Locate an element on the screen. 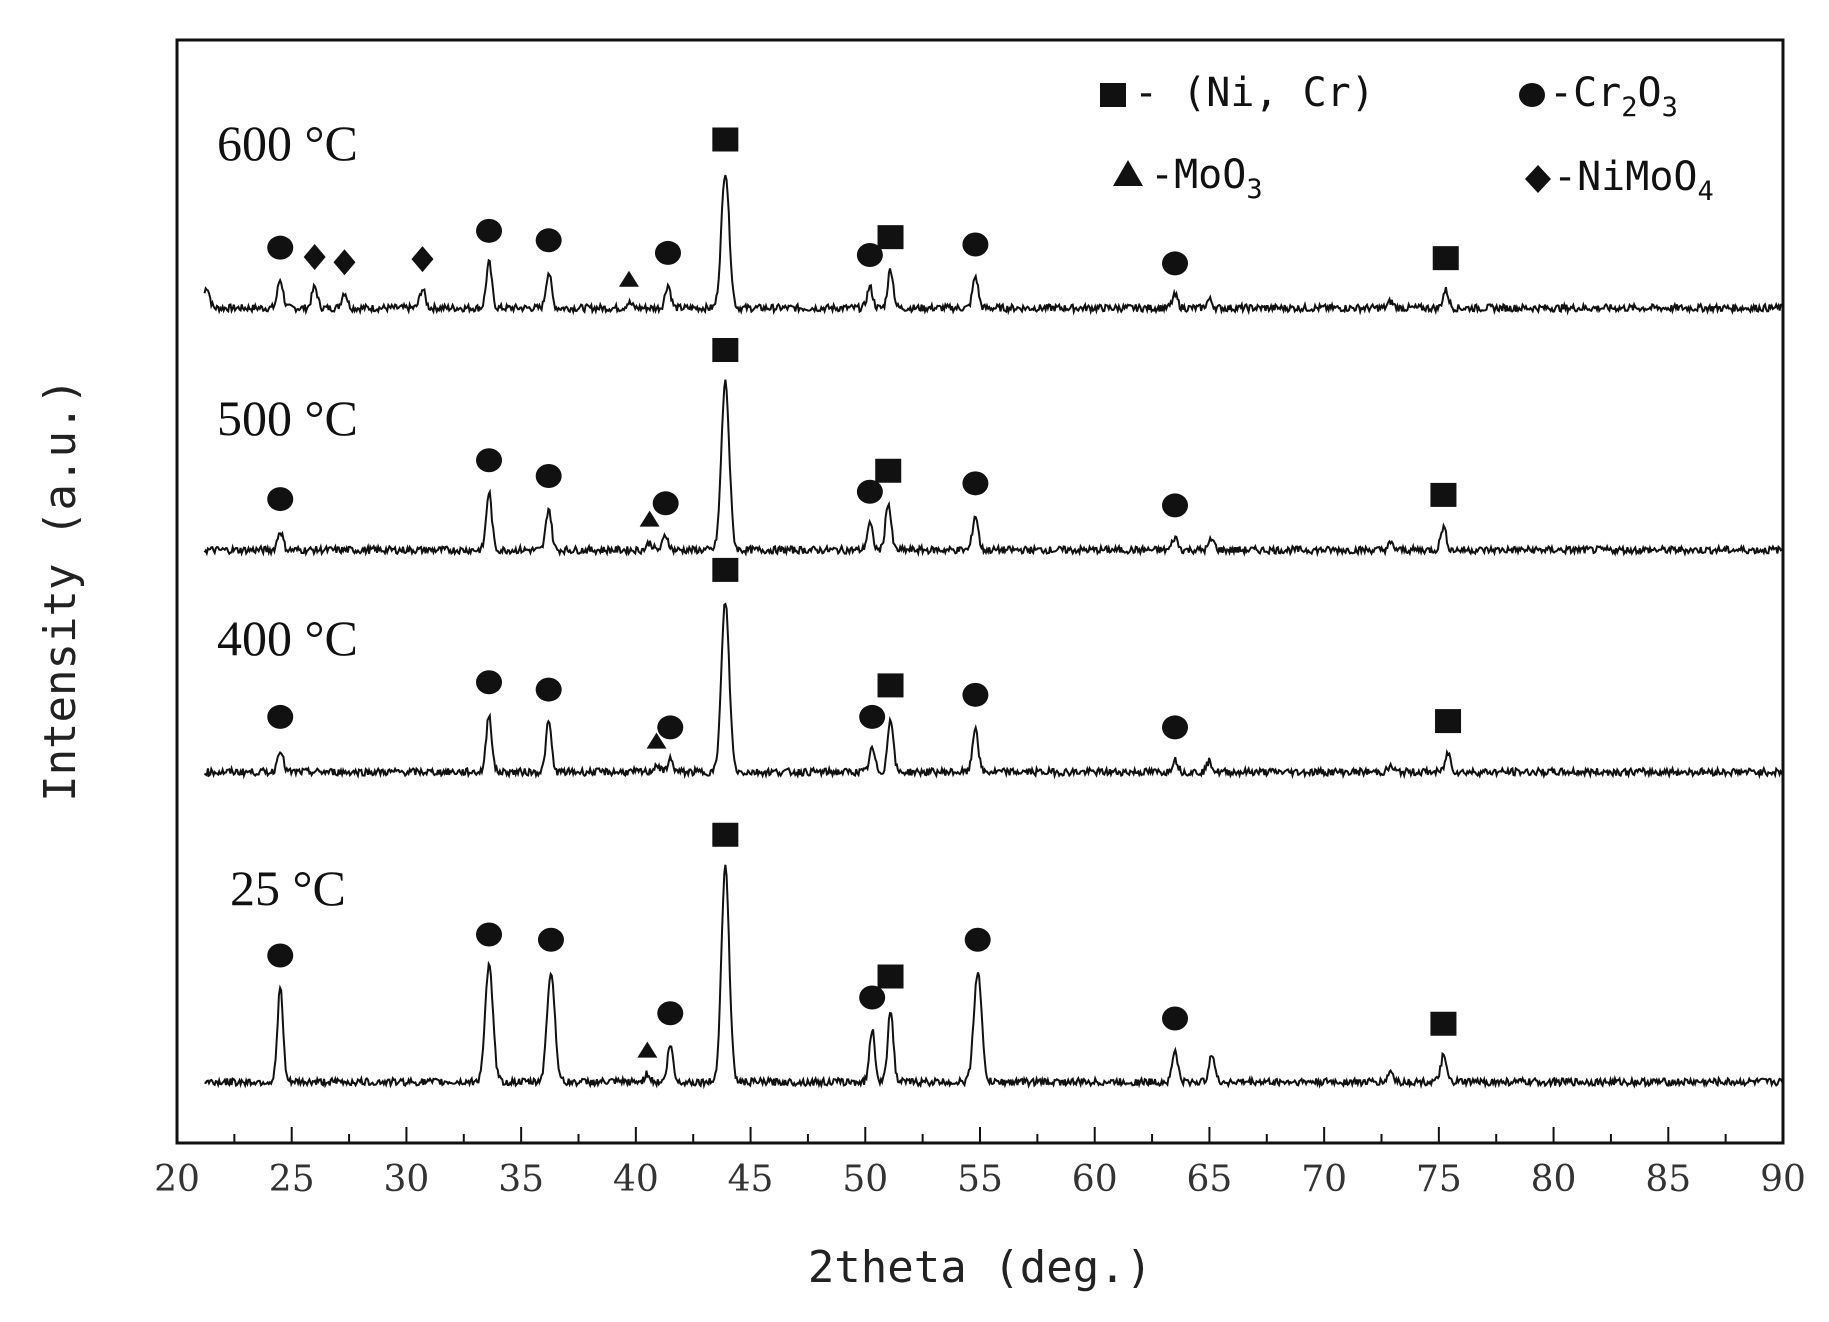  x-tick-label: 90 is located at coordinates (1783, 1179).